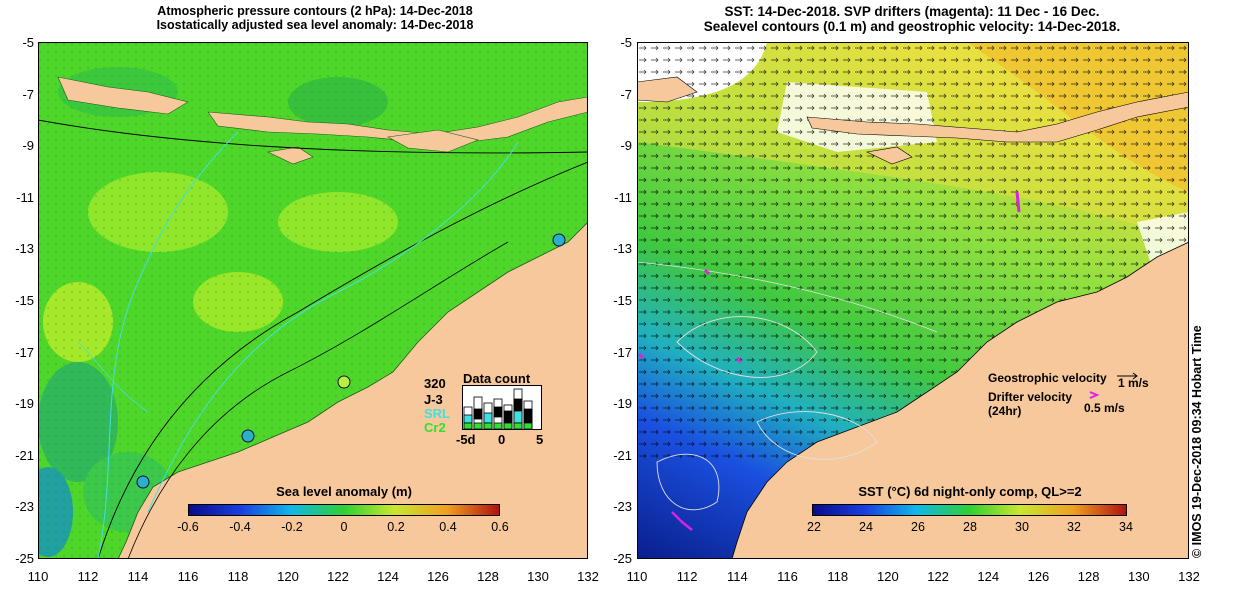 The image size is (1250, 590). I want to click on left-lon-tick: 118, so click(238, 576).